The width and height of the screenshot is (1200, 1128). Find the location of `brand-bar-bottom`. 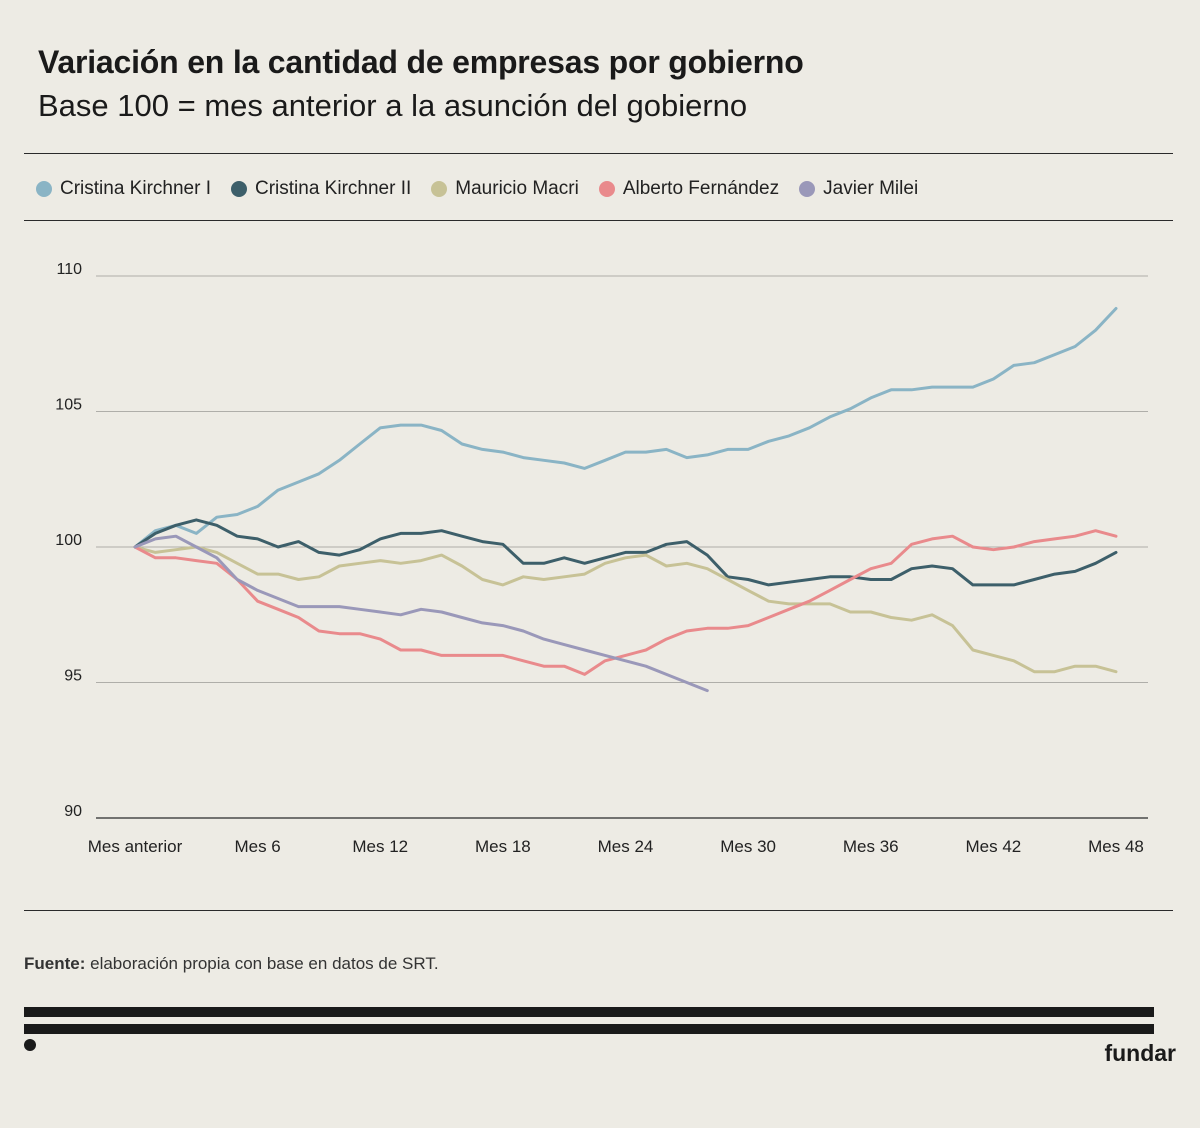

brand-bar-bottom is located at coordinates (589, 1029).